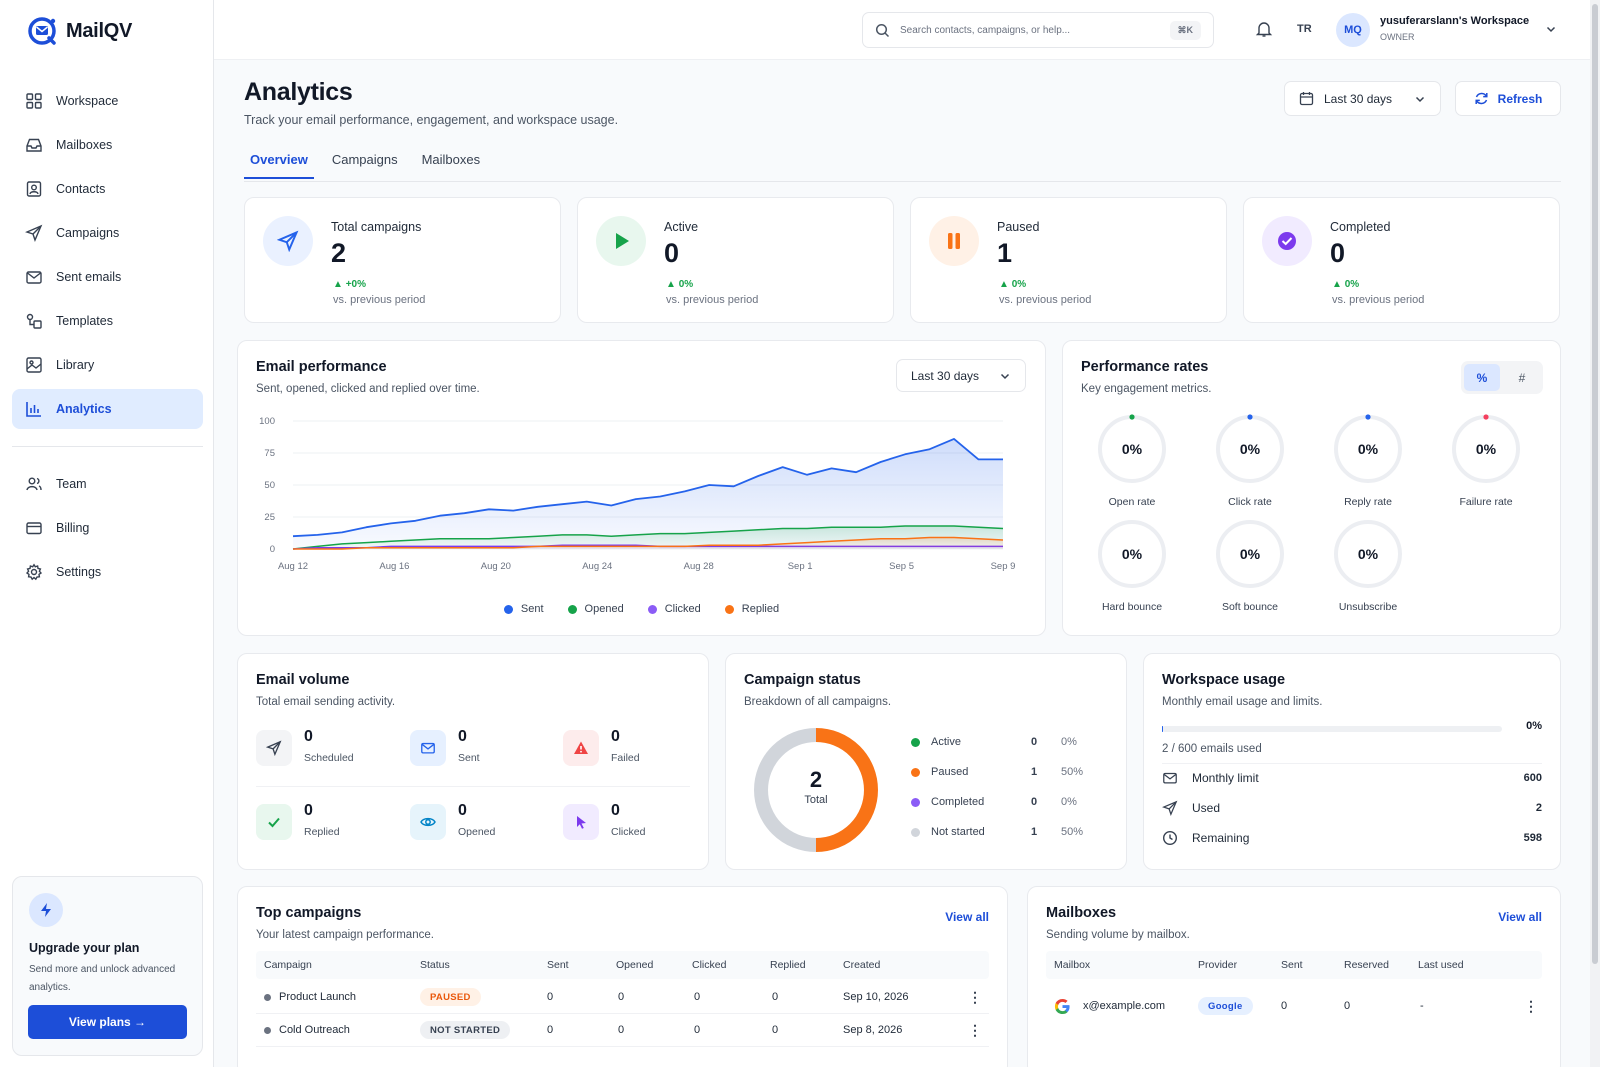 The height and width of the screenshot is (1067, 1600). Describe the element at coordinates (1520, 917) in the screenshot. I see `mailboxes-view-all-link: View all` at that location.